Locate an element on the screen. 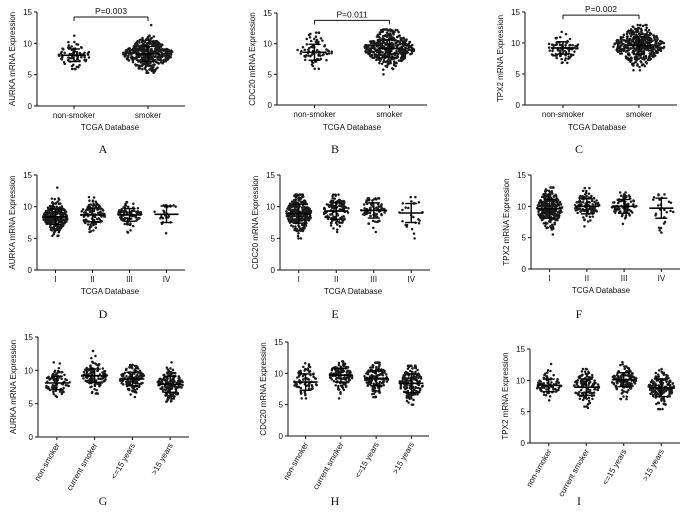 The image size is (689, 515). x-category-label: non-smoker is located at coordinates (539, 467).